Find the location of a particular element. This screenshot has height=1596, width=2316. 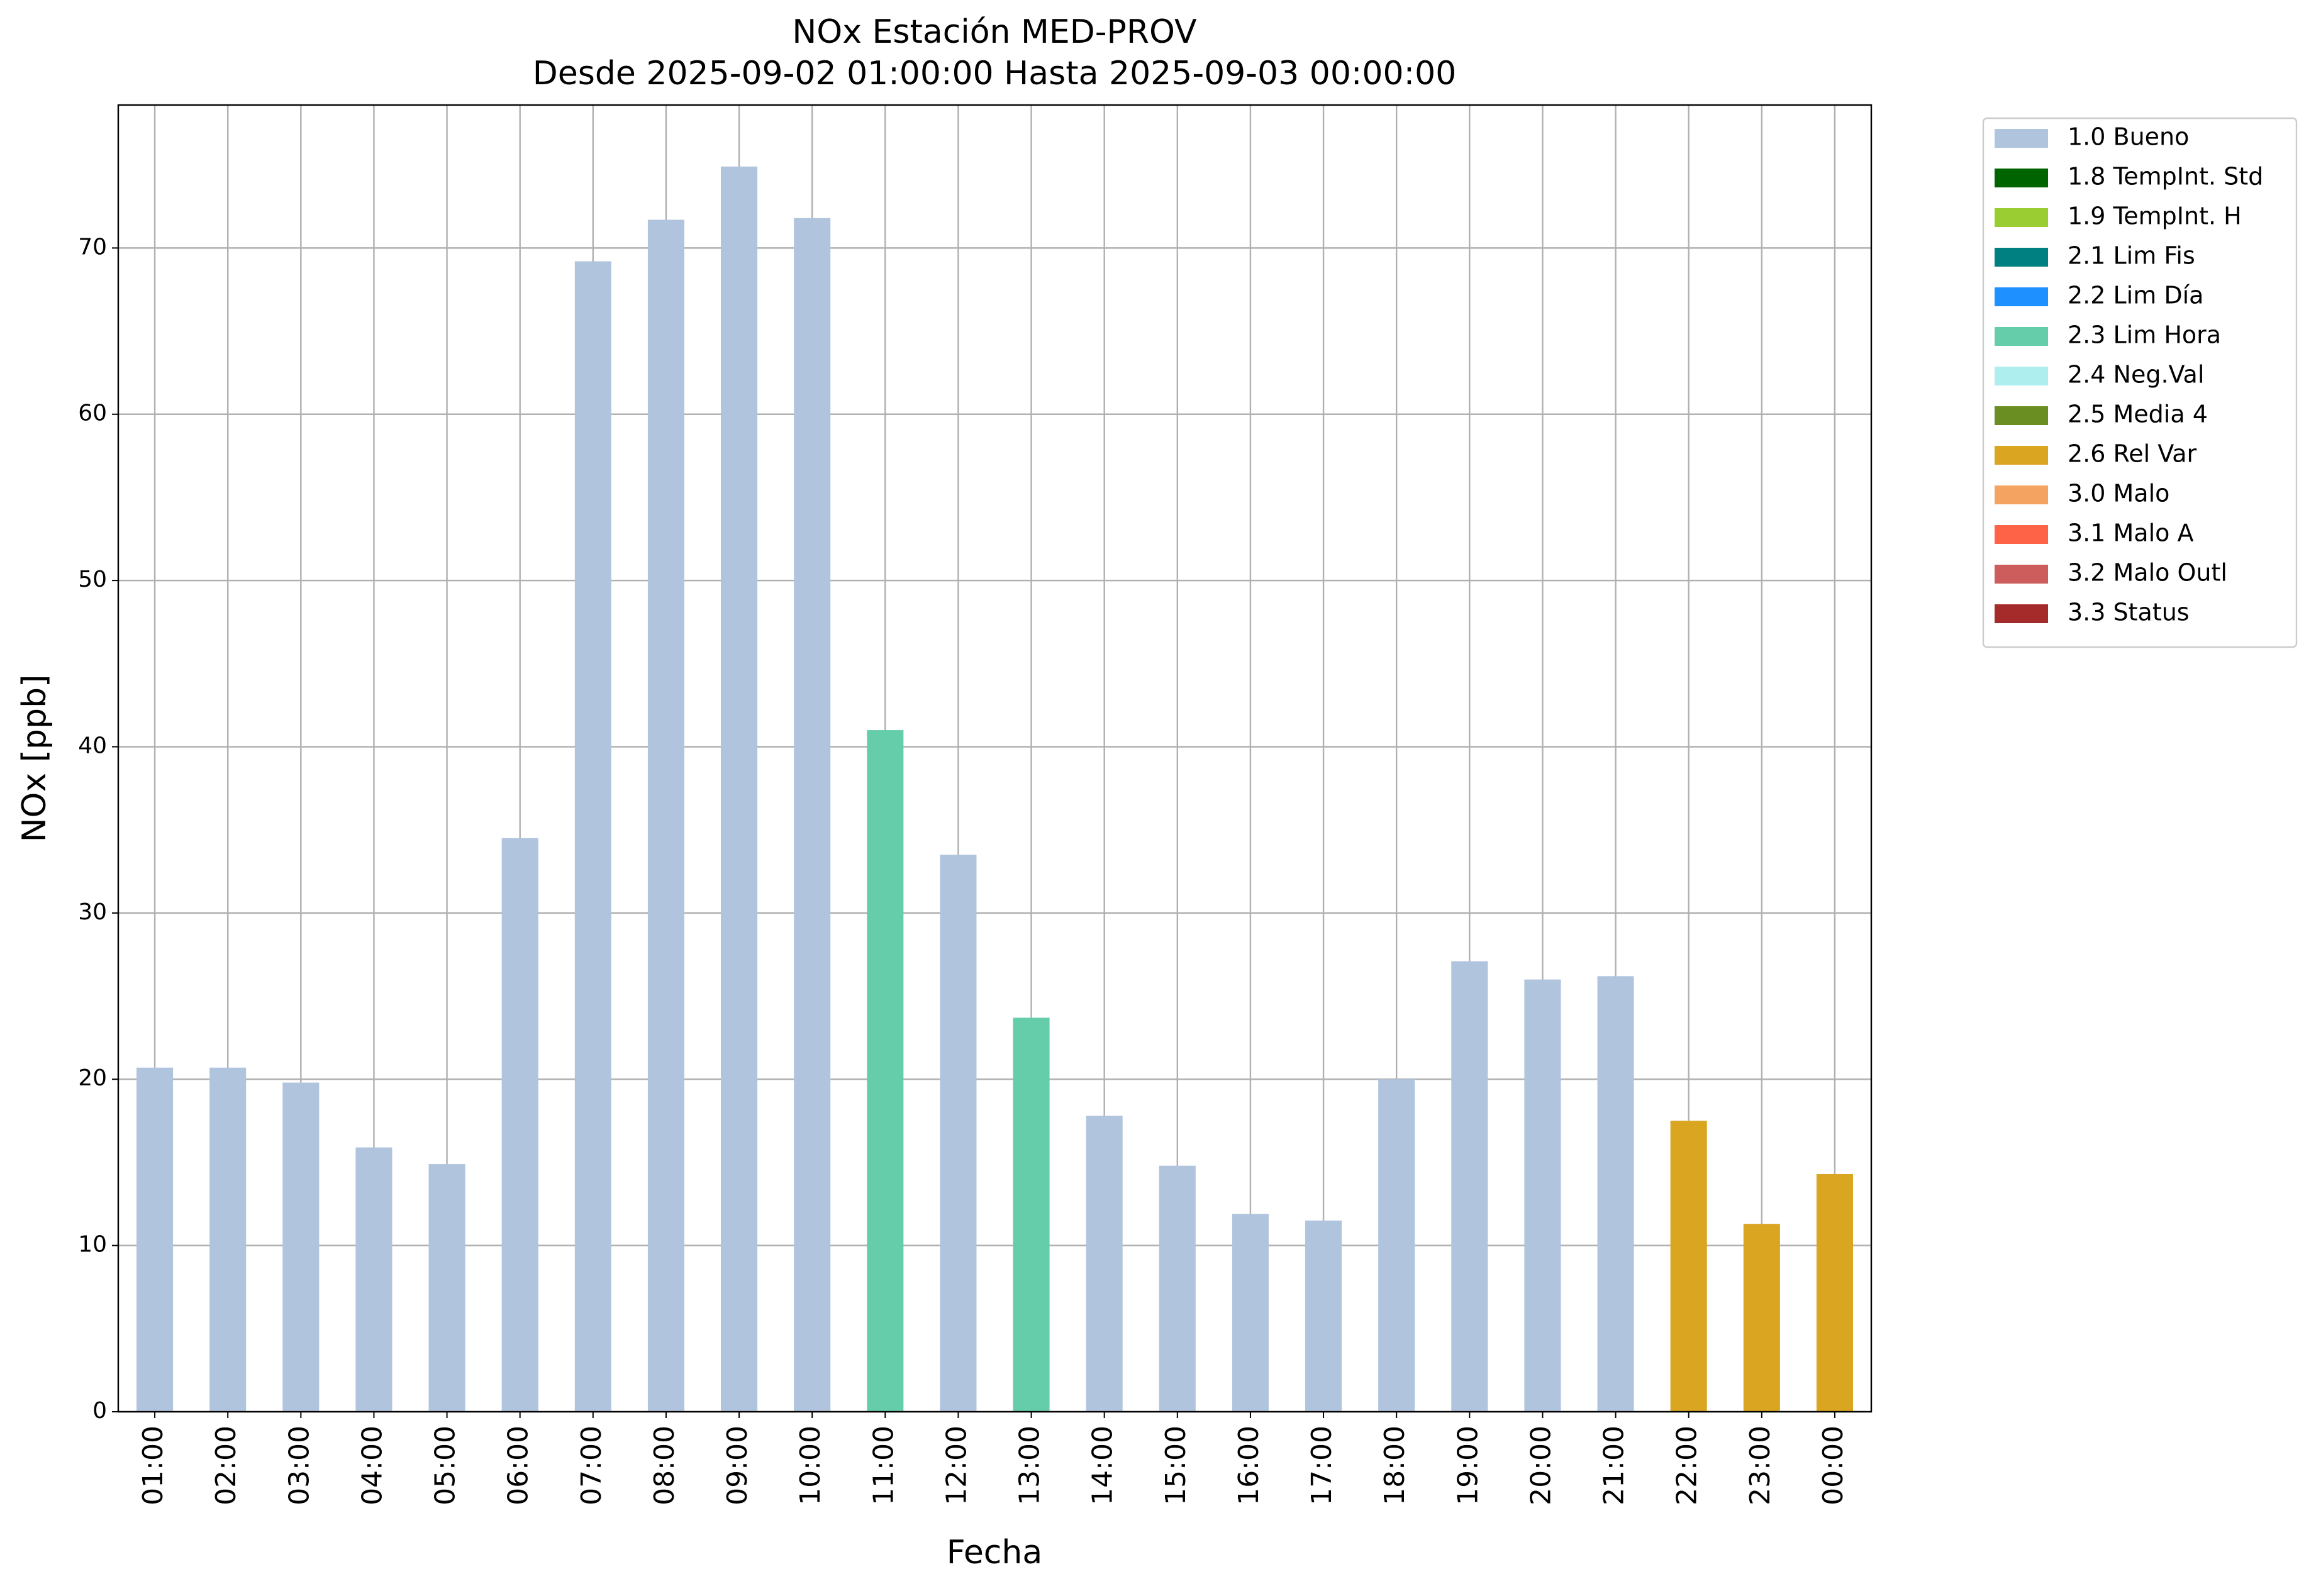

legend-label: 1.0 Bueno is located at coordinates (2128, 137).